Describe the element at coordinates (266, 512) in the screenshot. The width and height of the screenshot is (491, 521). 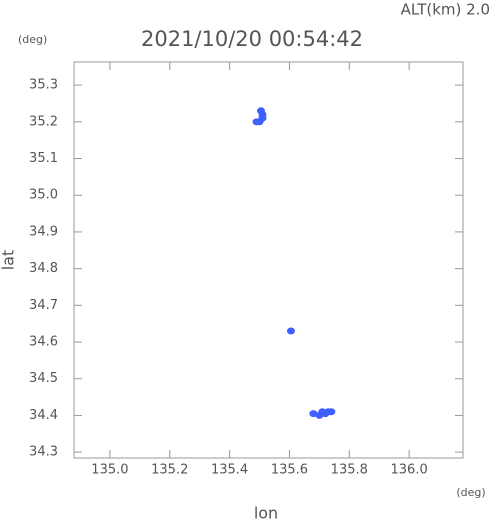
I see `x-axis-label: lon` at that location.